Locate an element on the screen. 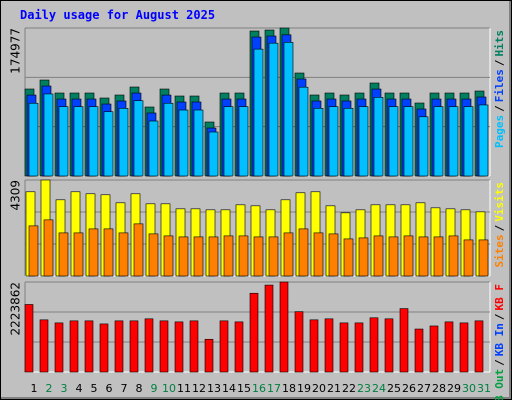 The image size is (512, 400). x-tick-label: 23 is located at coordinates (364, 388).